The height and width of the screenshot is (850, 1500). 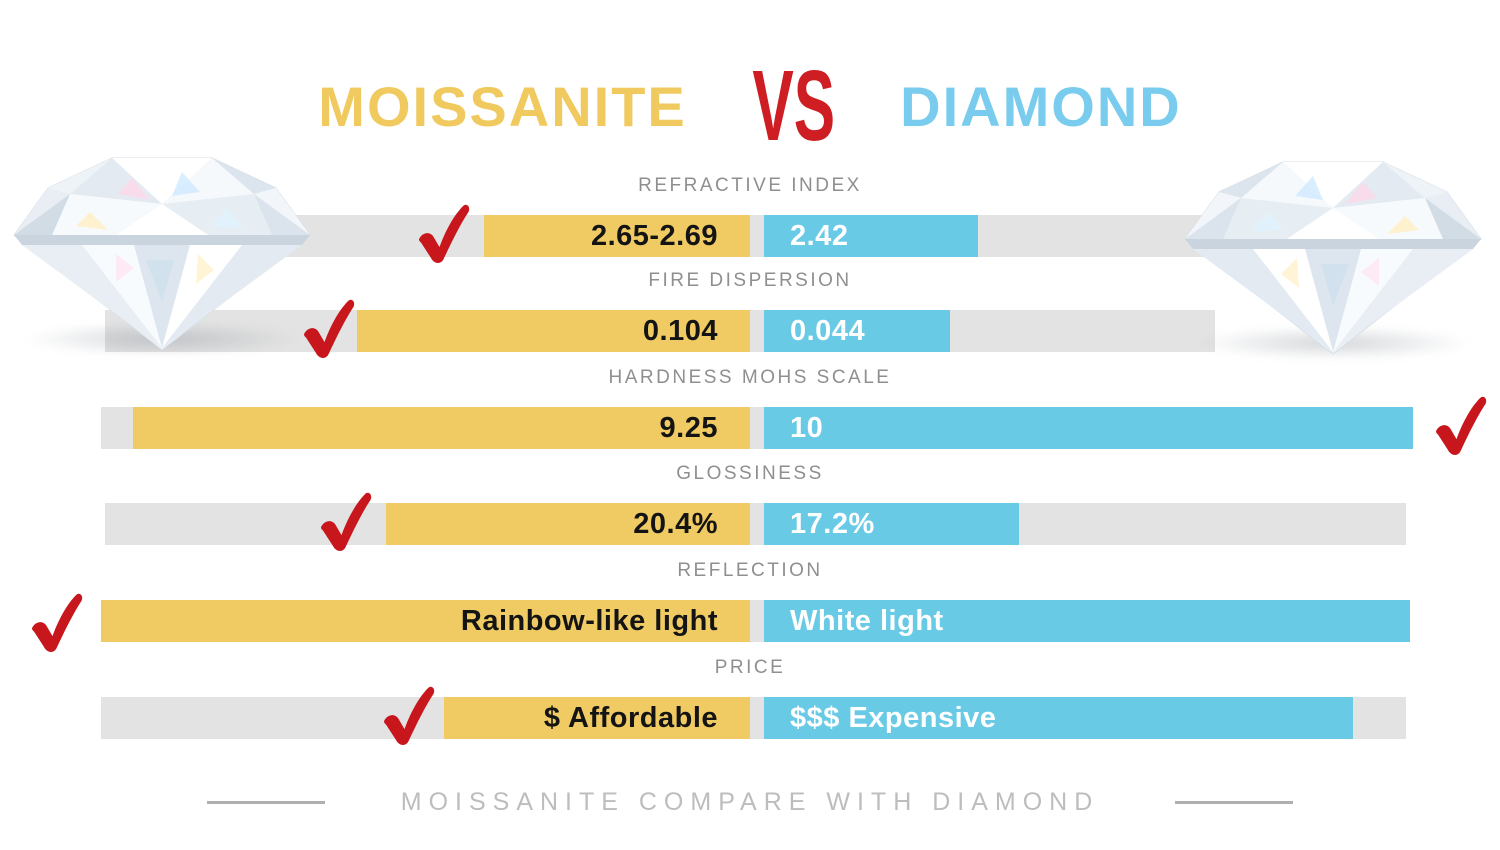 What do you see at coordinates (502, 106) in the screenshot?
I see `title-moissanite: MOISSANITE` at bounding box center [502, 106].